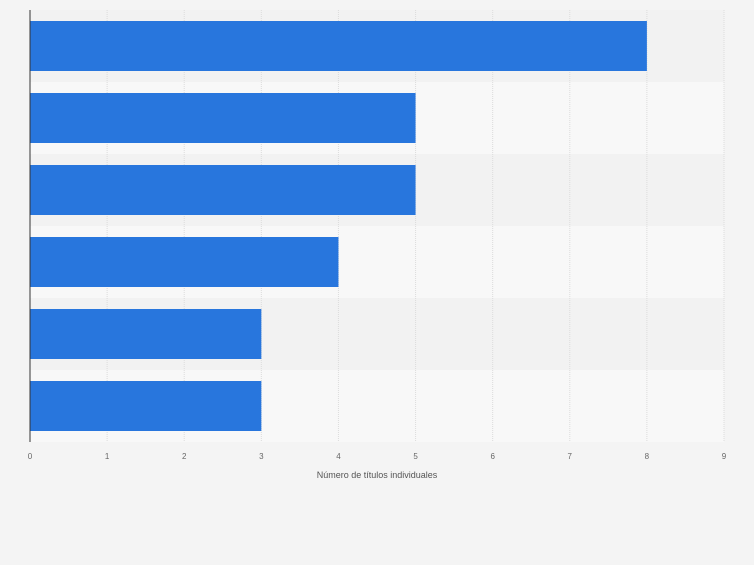 This screenshot has height=565, width=754. What do you see at coordinates (30, 456) in the screenshot?
I see `x-tick-label: 0` at bounding box center [30, 456].